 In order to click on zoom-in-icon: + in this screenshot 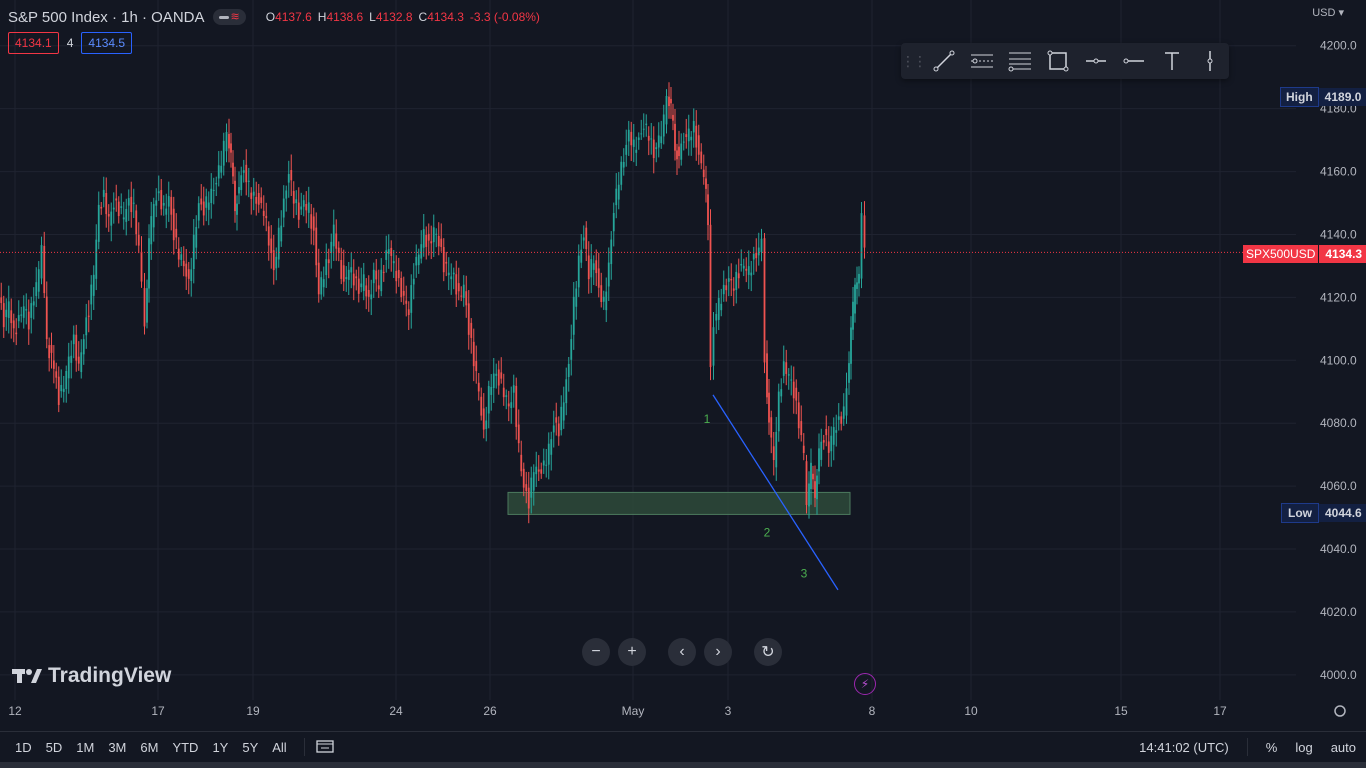, I will do `click(632, 652)`.